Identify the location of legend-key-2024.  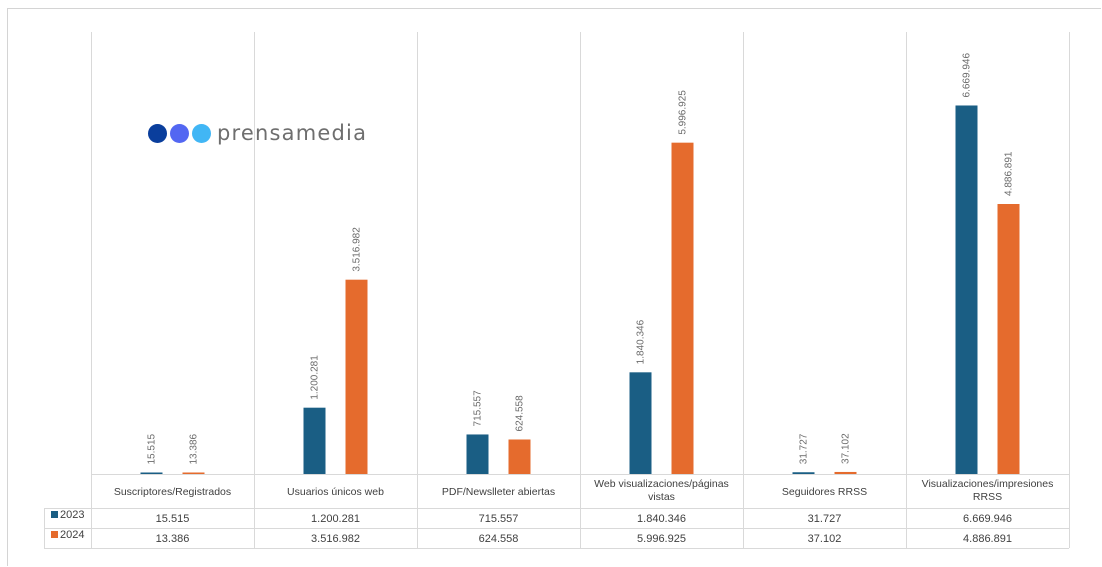
(54, 534).